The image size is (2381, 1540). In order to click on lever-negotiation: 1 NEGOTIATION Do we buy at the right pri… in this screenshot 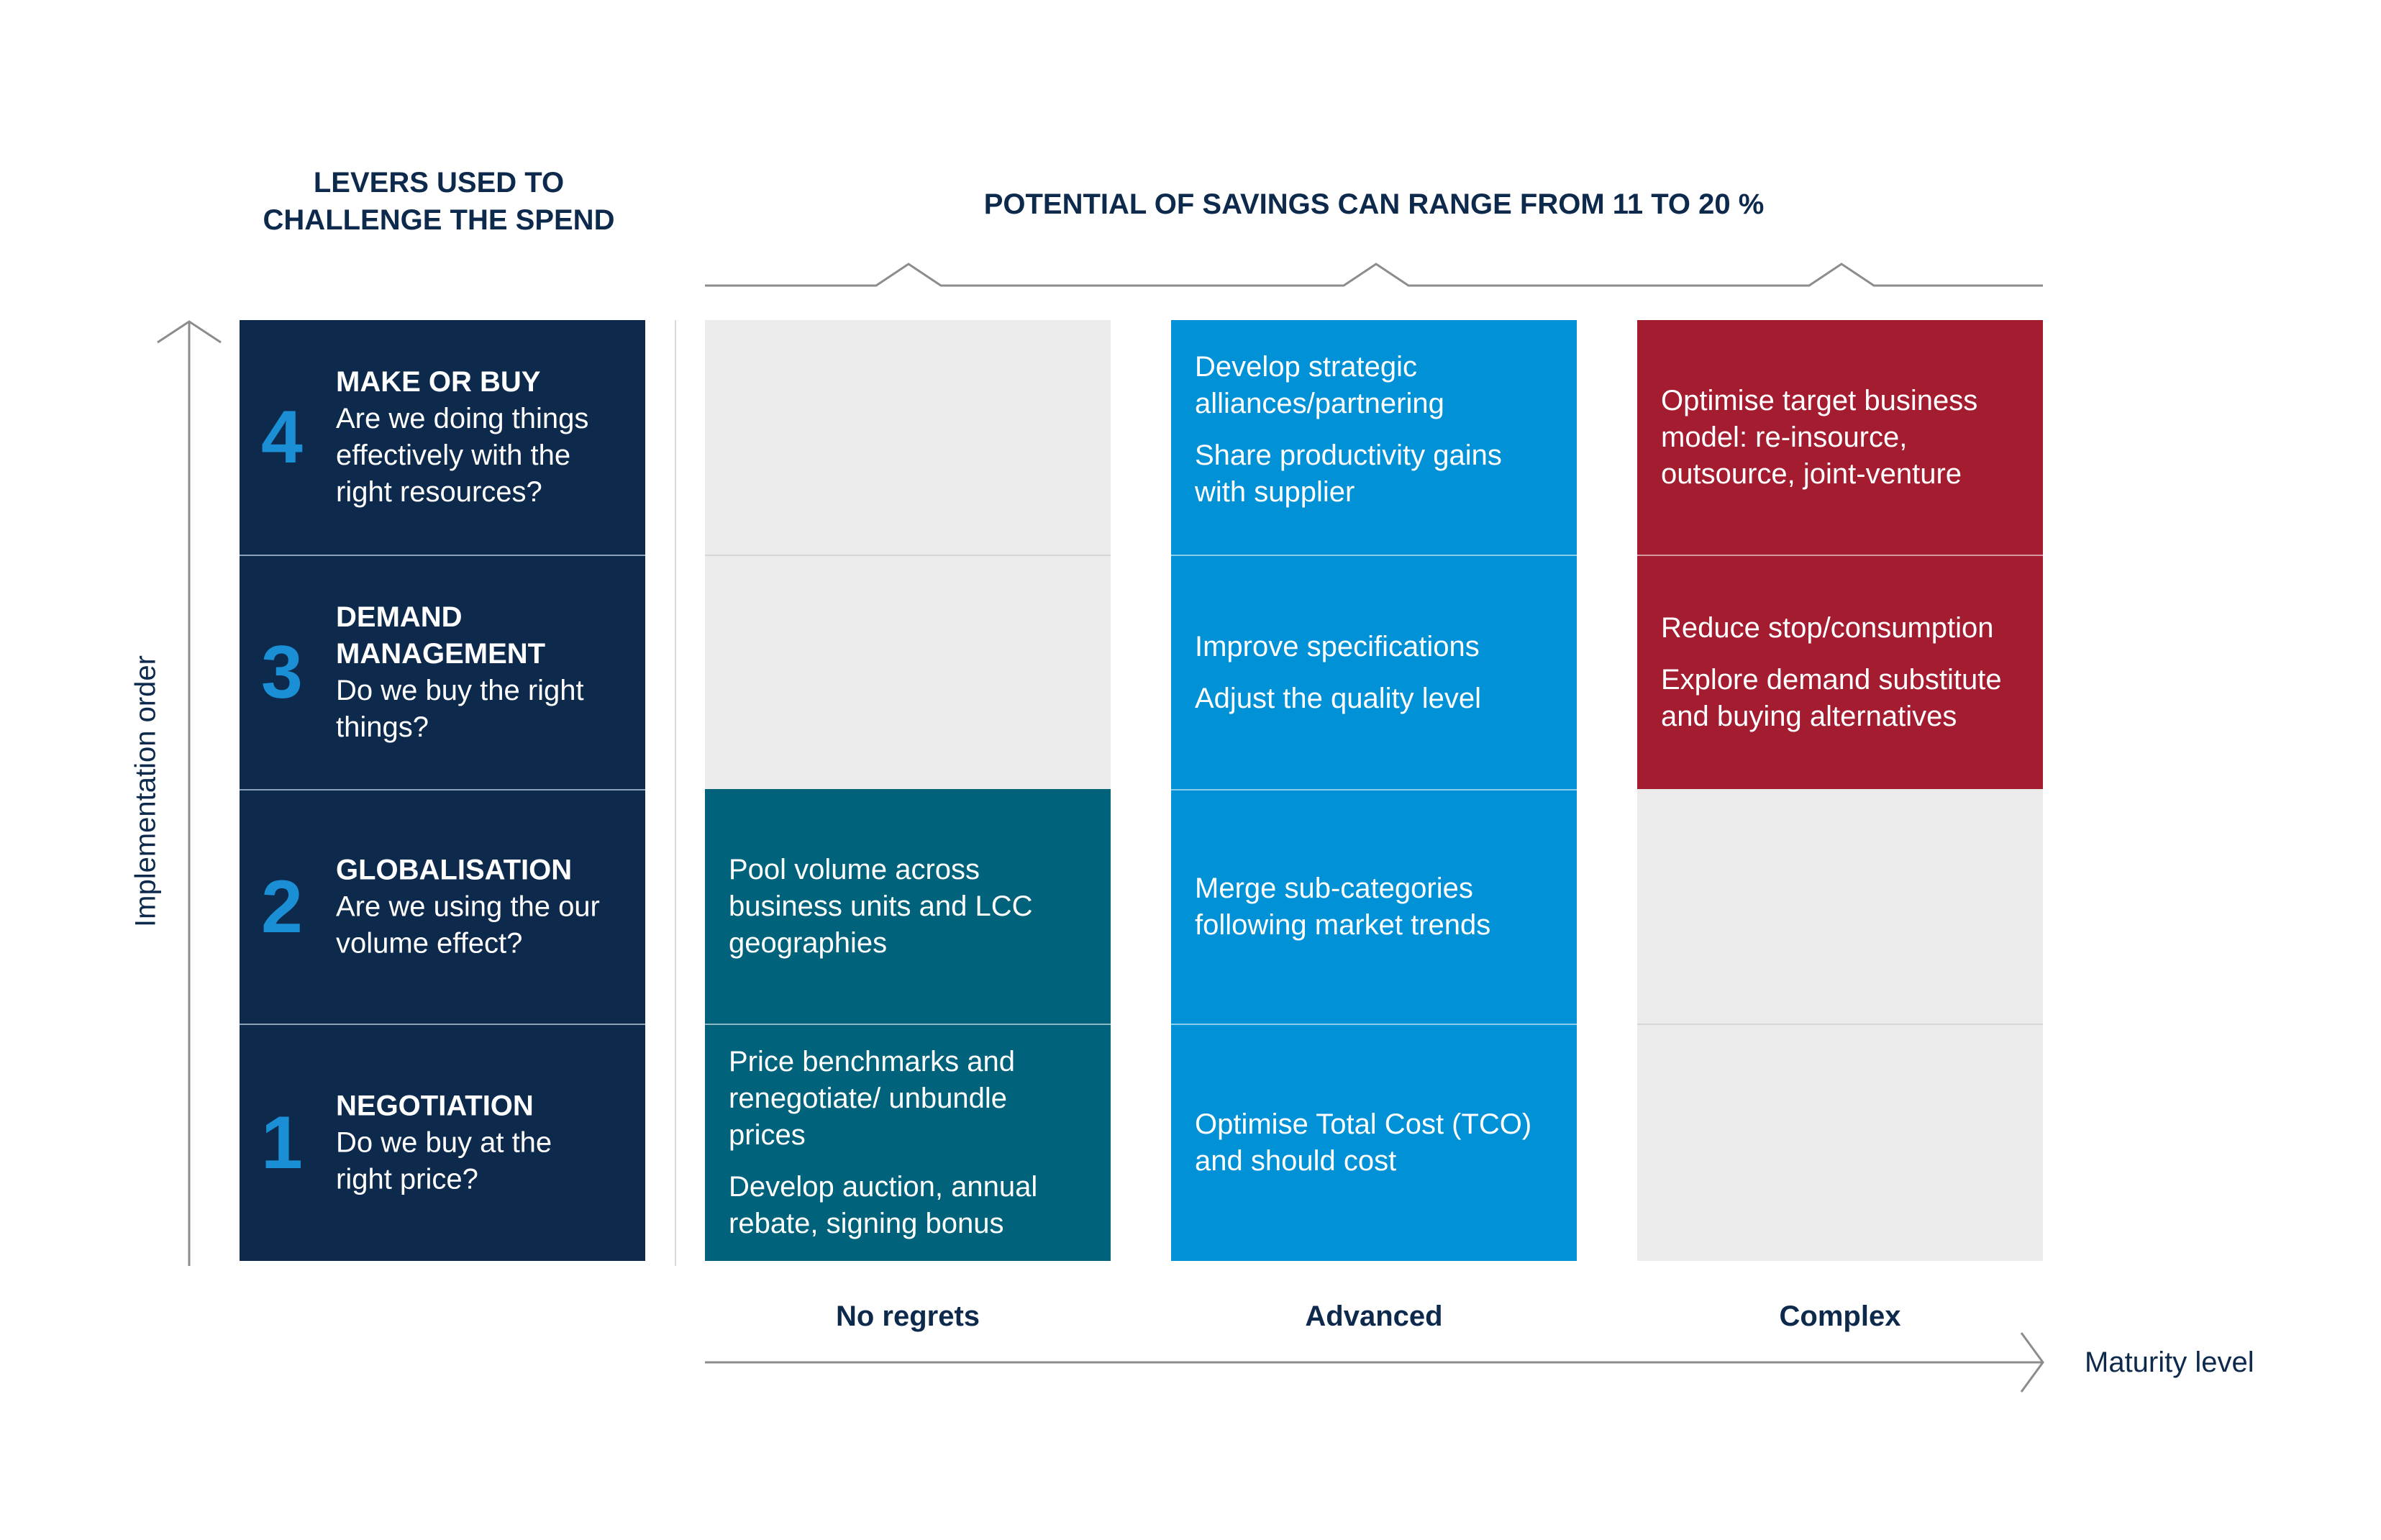, I will do `click(443, 1142)`.